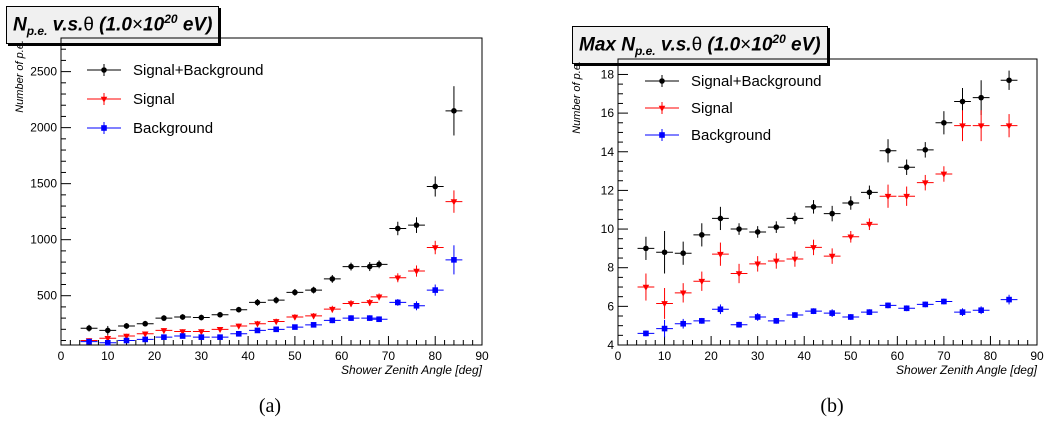 The height and width of the screenshot is (421, 1047). I want to click on y-tick-label: 16, so click(608, 113).